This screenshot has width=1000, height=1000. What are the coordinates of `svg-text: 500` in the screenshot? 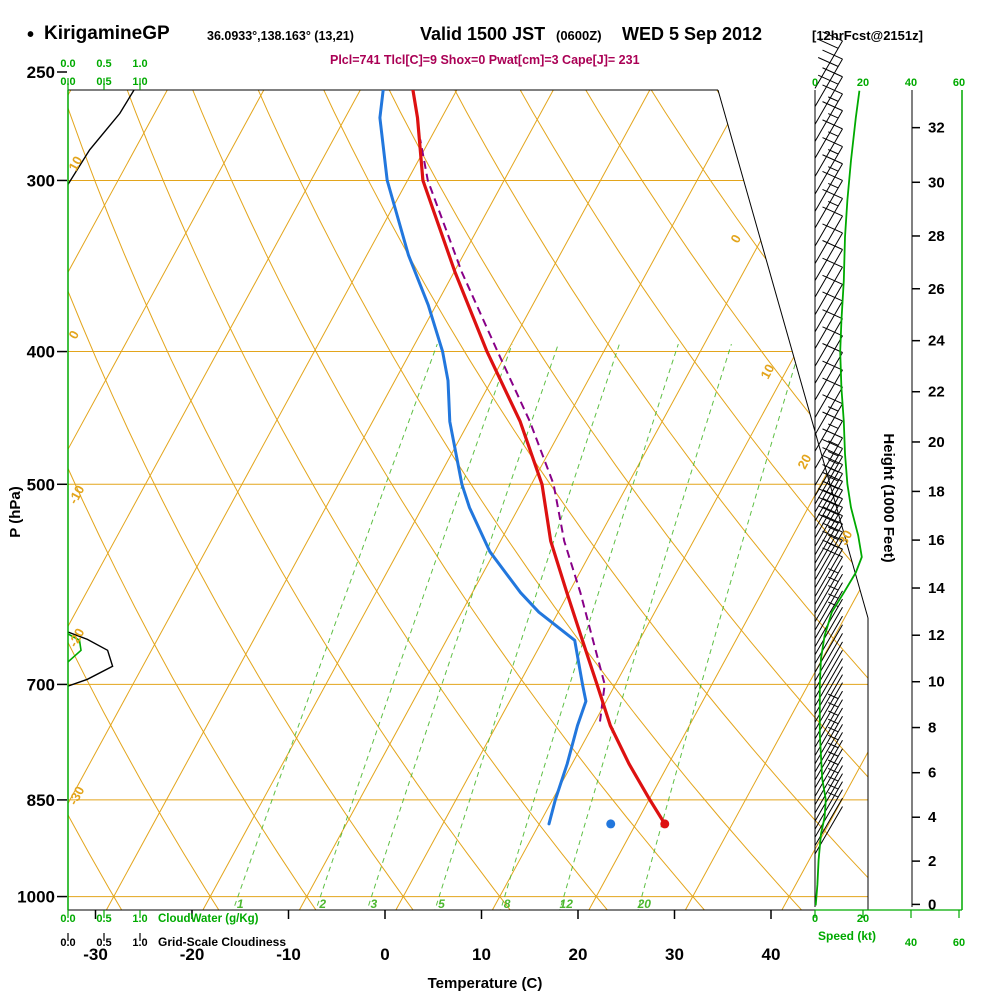 It's located at (41, 484).